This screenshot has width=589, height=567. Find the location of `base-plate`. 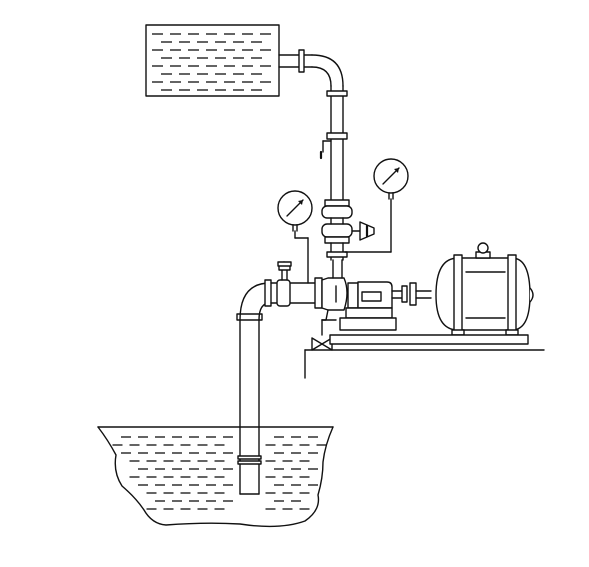

base-plate is located at coordinates (429, 339).